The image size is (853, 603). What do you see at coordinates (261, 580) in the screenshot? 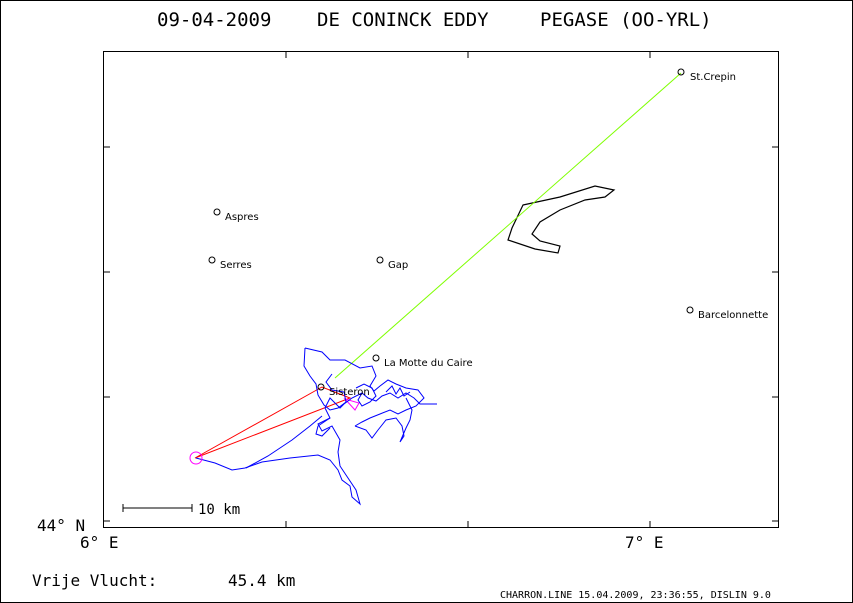
I see `distance-value: 45.4 km` at bounding box center [261, 580].